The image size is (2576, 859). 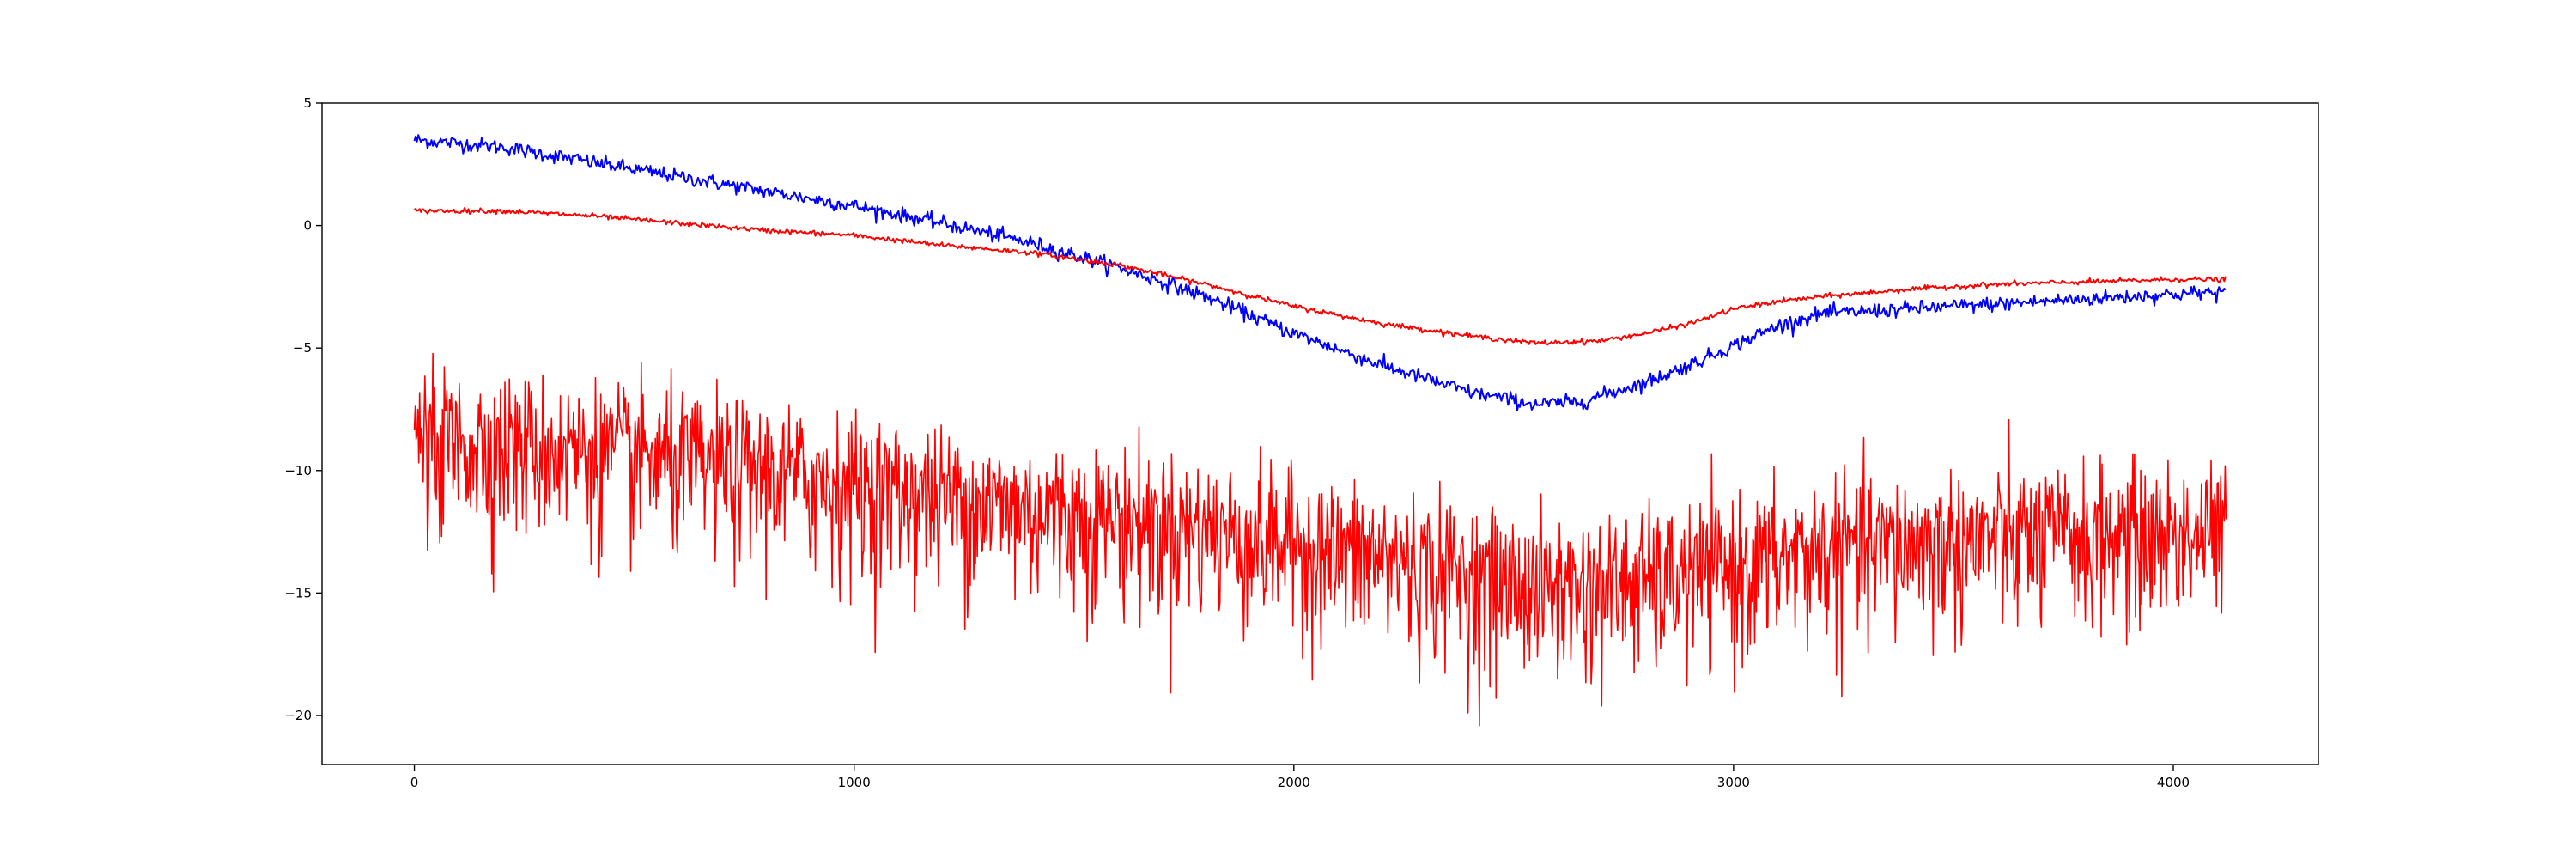 I want to click on x-tick-label: 4000, so click(x=2173, y=783).